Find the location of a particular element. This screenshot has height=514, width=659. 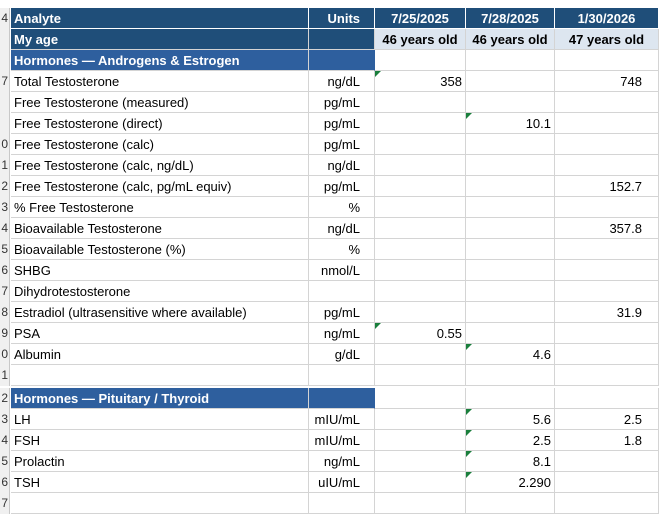

section-title-spill-cell is located at coordinates (342, 60).